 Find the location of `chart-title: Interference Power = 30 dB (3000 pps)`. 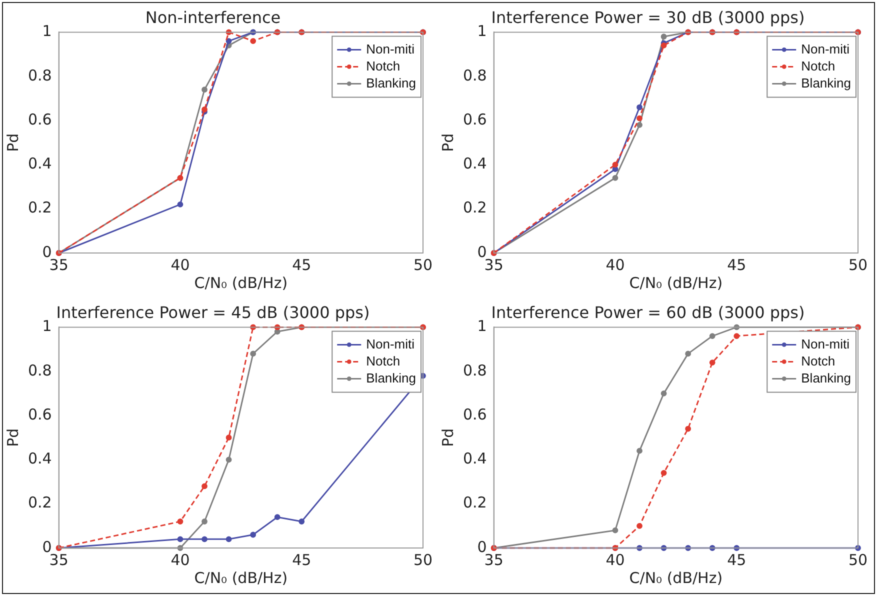

chart-title: Interference Power = 30 dB (3000 pps) is located at coordinates (648, 17).